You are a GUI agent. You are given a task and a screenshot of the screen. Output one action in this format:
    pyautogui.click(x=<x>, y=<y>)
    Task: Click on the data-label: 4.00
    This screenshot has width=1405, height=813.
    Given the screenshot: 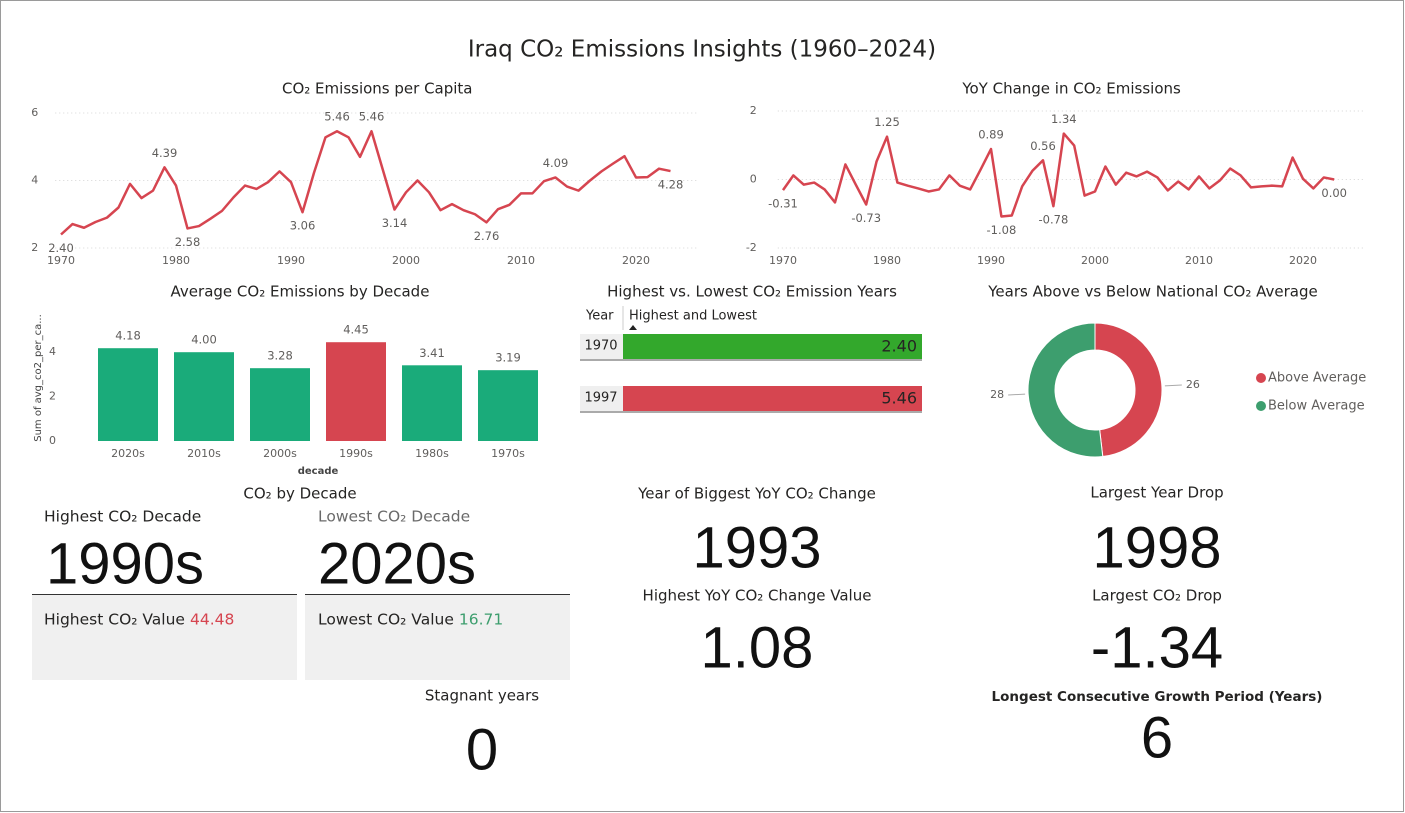 What is the action you would take?
    pyautogui.click(x=204, y=340)
    